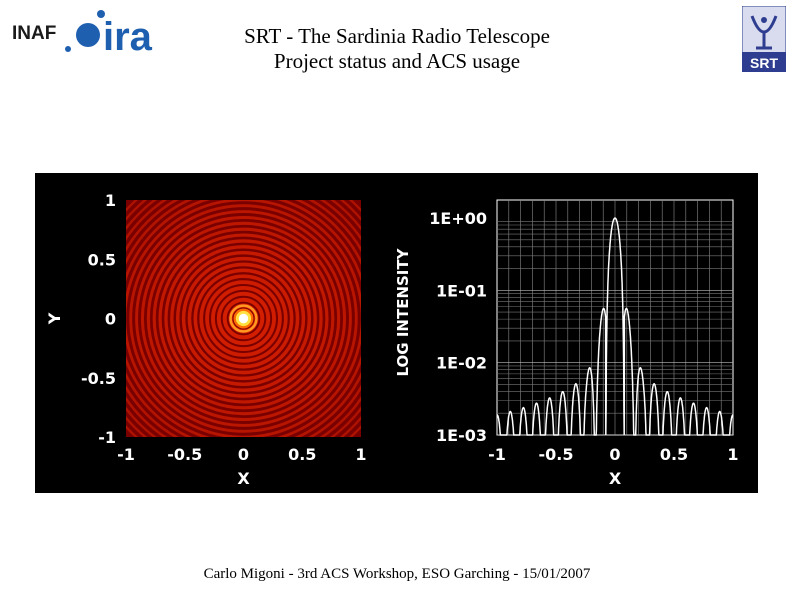 Image resolution: width=794 pixels, height=595 pixels. I want to click on ira-logo-dot-small, so click(101, 14).